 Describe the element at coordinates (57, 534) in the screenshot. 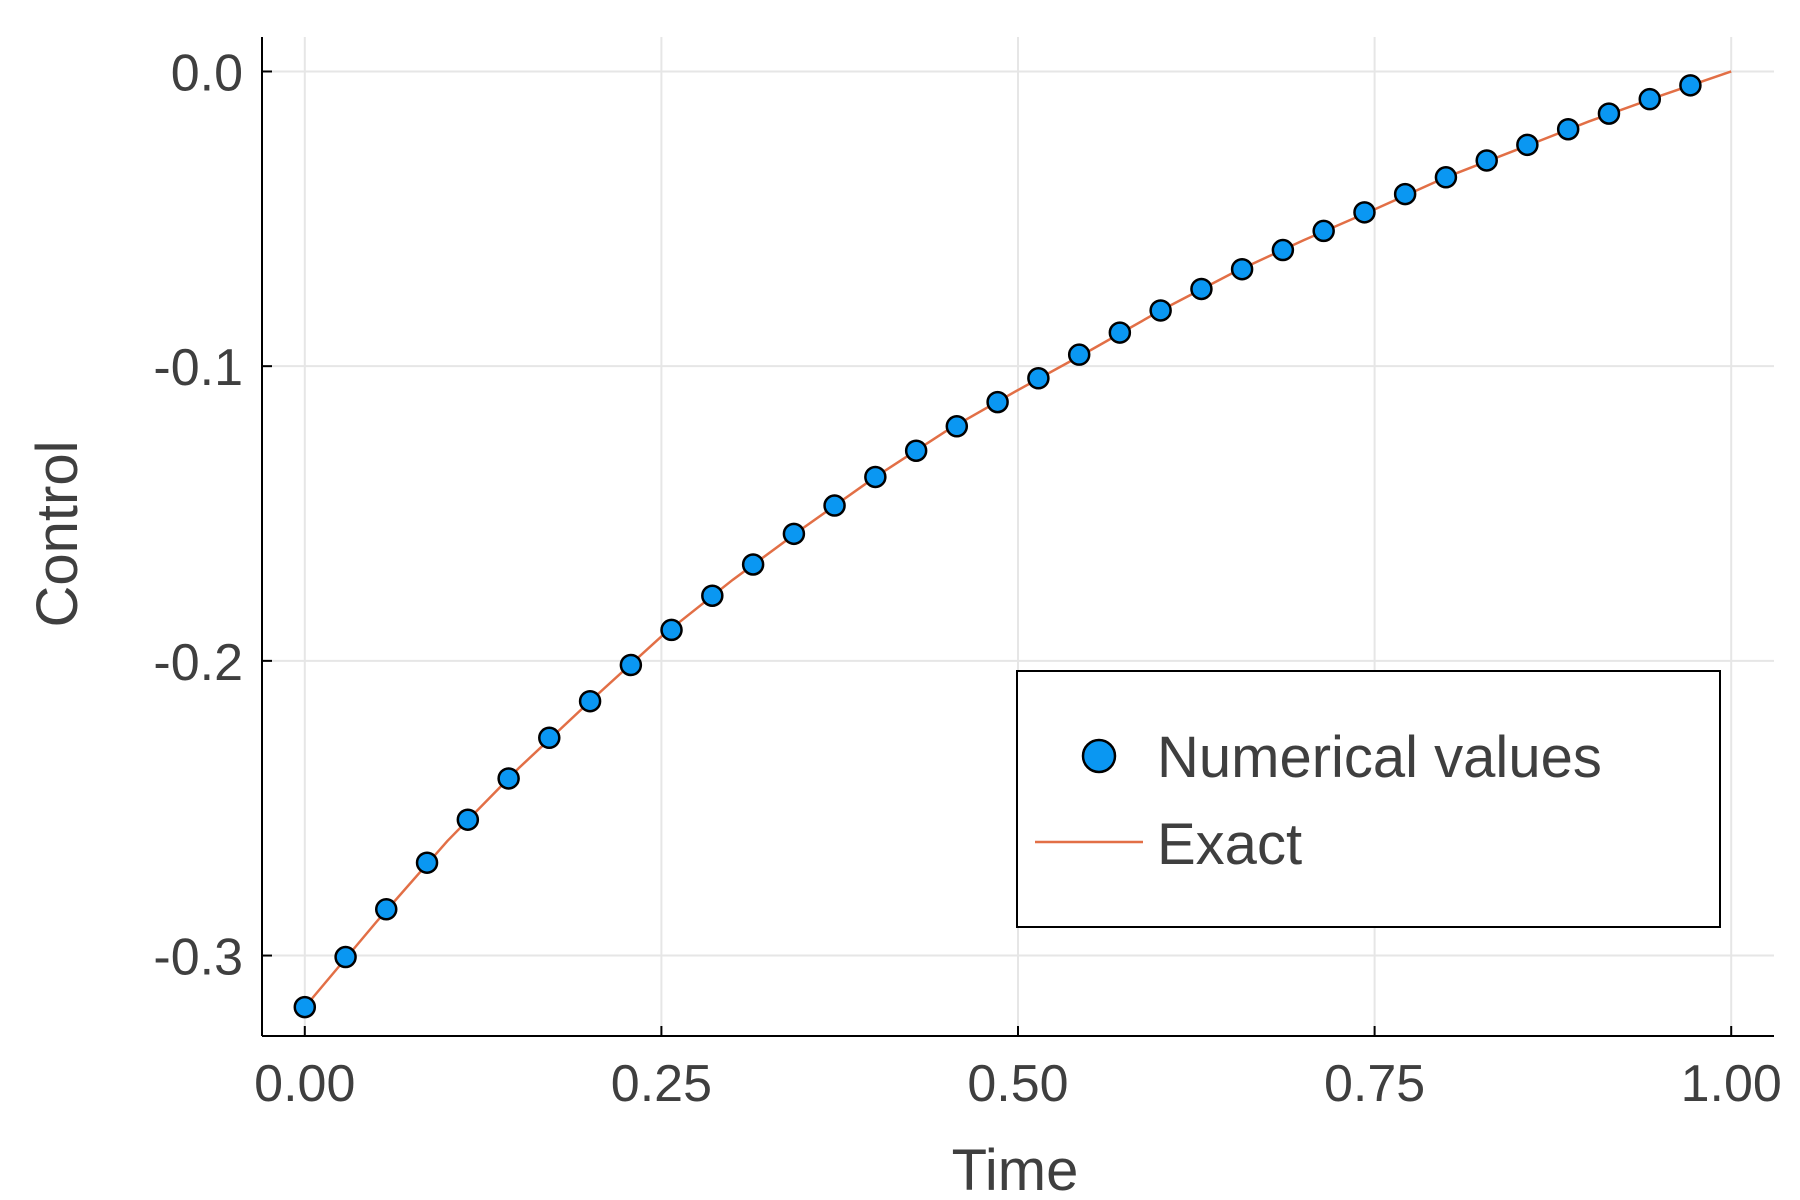

I see `y-axis-title: Control` at that location.